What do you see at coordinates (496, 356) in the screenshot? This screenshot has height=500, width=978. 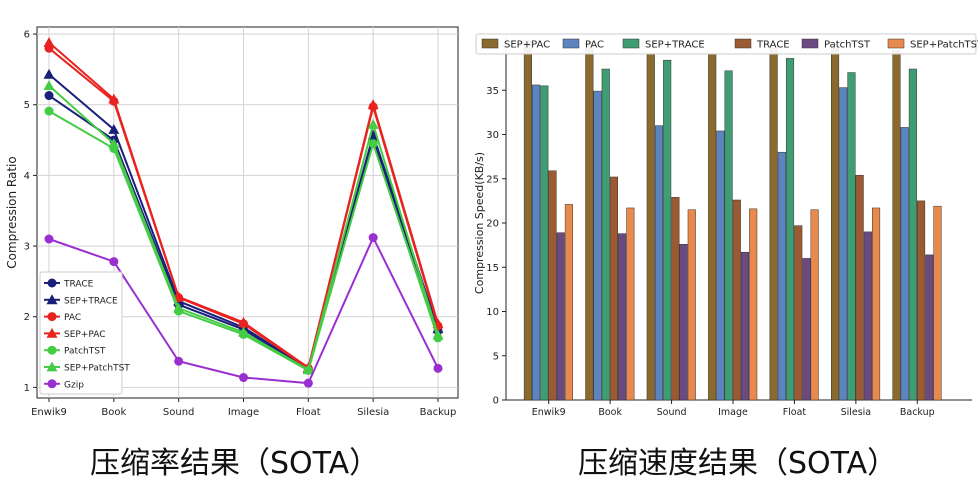 I see `ytick-label: 5` at bounding box center [496, 356].